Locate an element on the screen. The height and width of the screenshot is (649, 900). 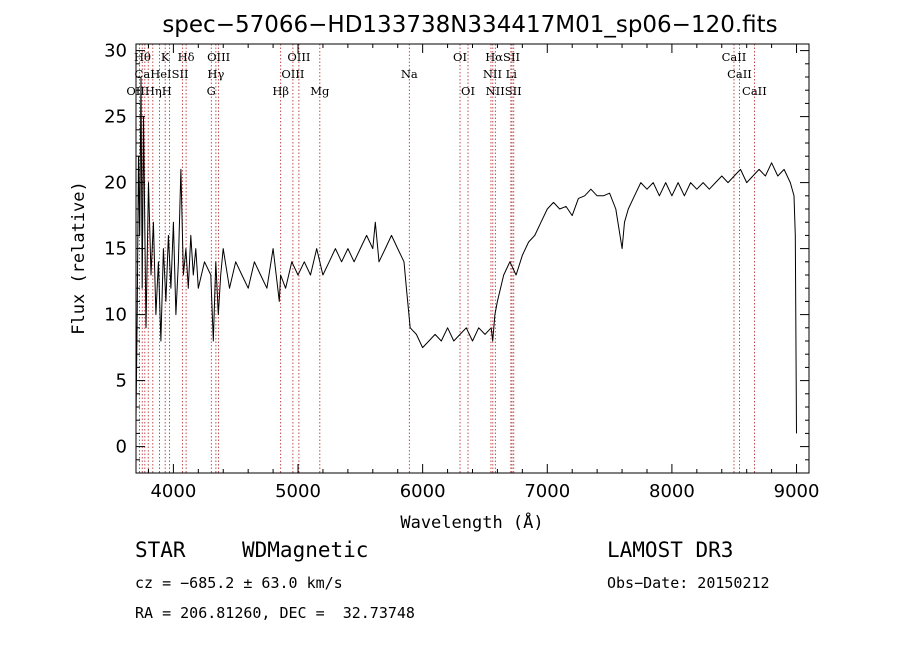
x-tick-label-3: 7000 is located at coordinates (547, 491).